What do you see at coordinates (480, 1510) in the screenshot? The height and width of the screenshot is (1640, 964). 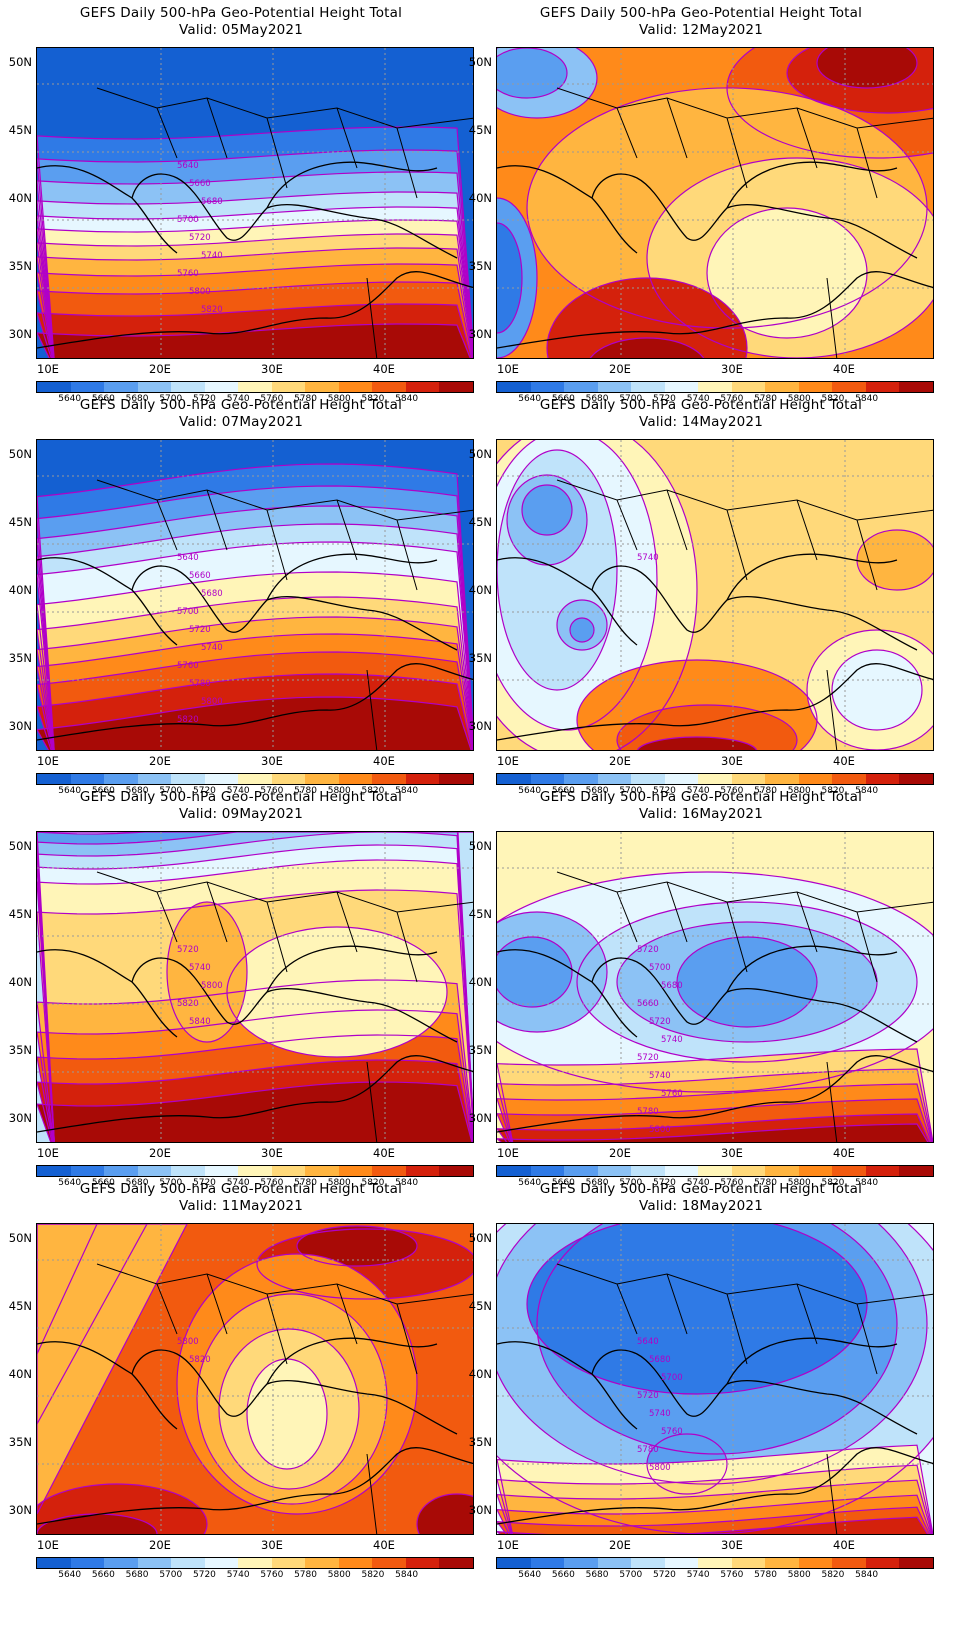 I see `lat-tick-label: 30N` at bounding box center [480, 1510].